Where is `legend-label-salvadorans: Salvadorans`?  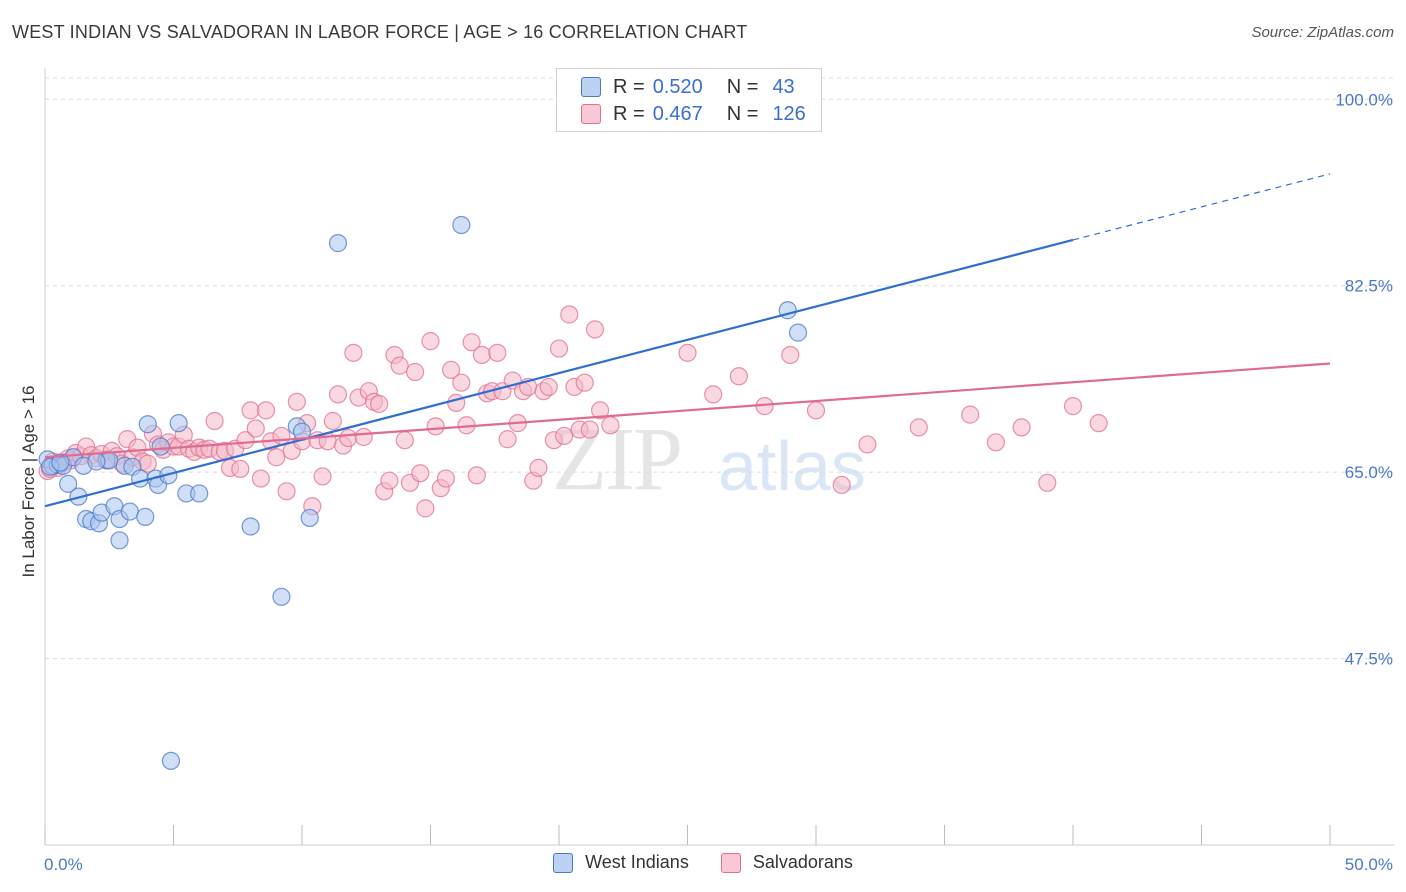
legend-label-salvadorans: Salvadorans is located at coordinates (802, 862).